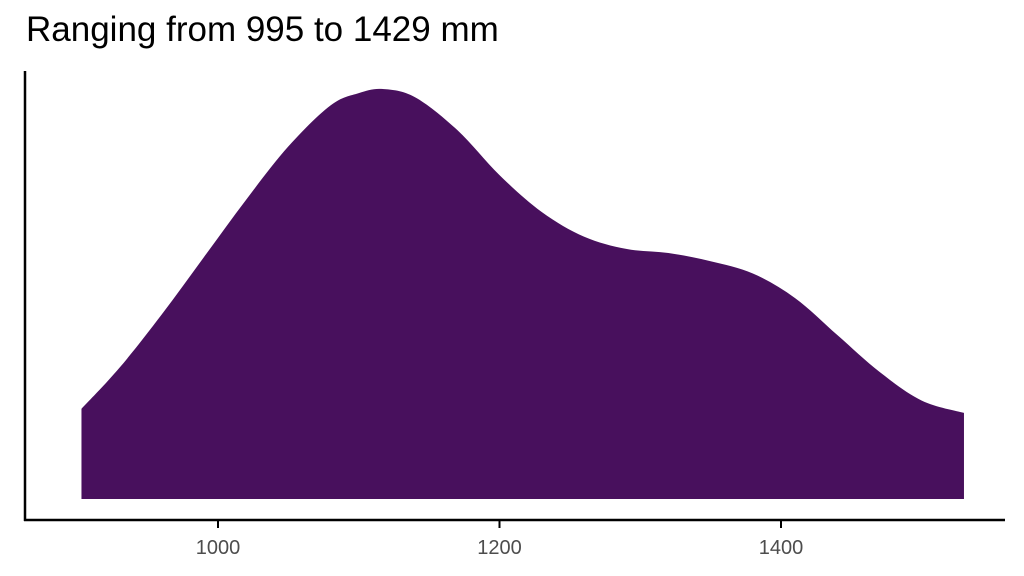 The image size is (1024, 576). I want to click on x-tick-label: 1400, so click(781, 548).